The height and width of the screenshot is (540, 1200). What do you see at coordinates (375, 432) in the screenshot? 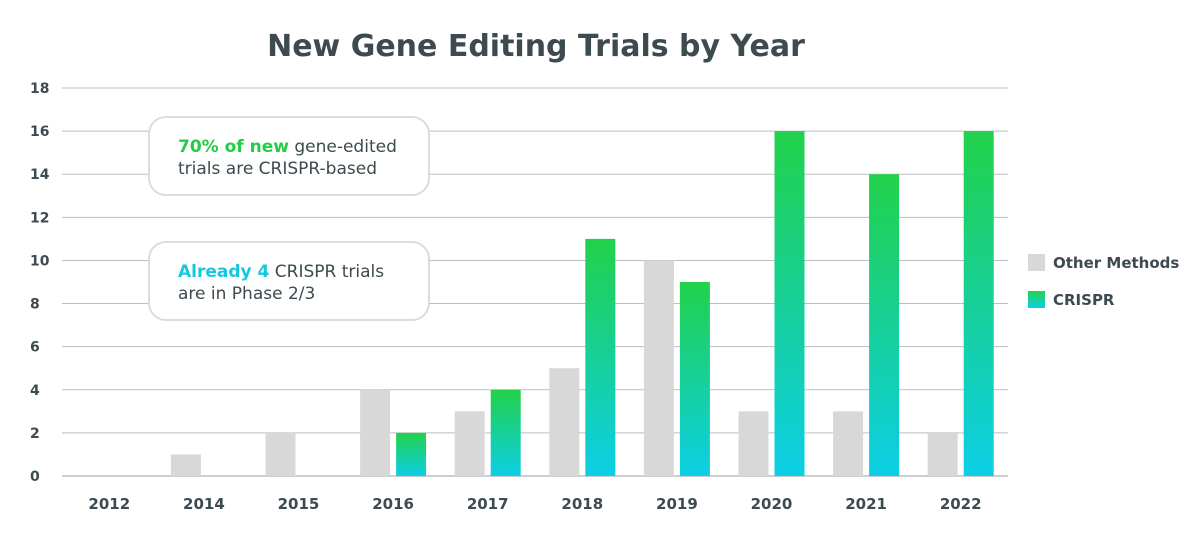
I see `bar-other-methods-2016` at bounding box center [375, 432].